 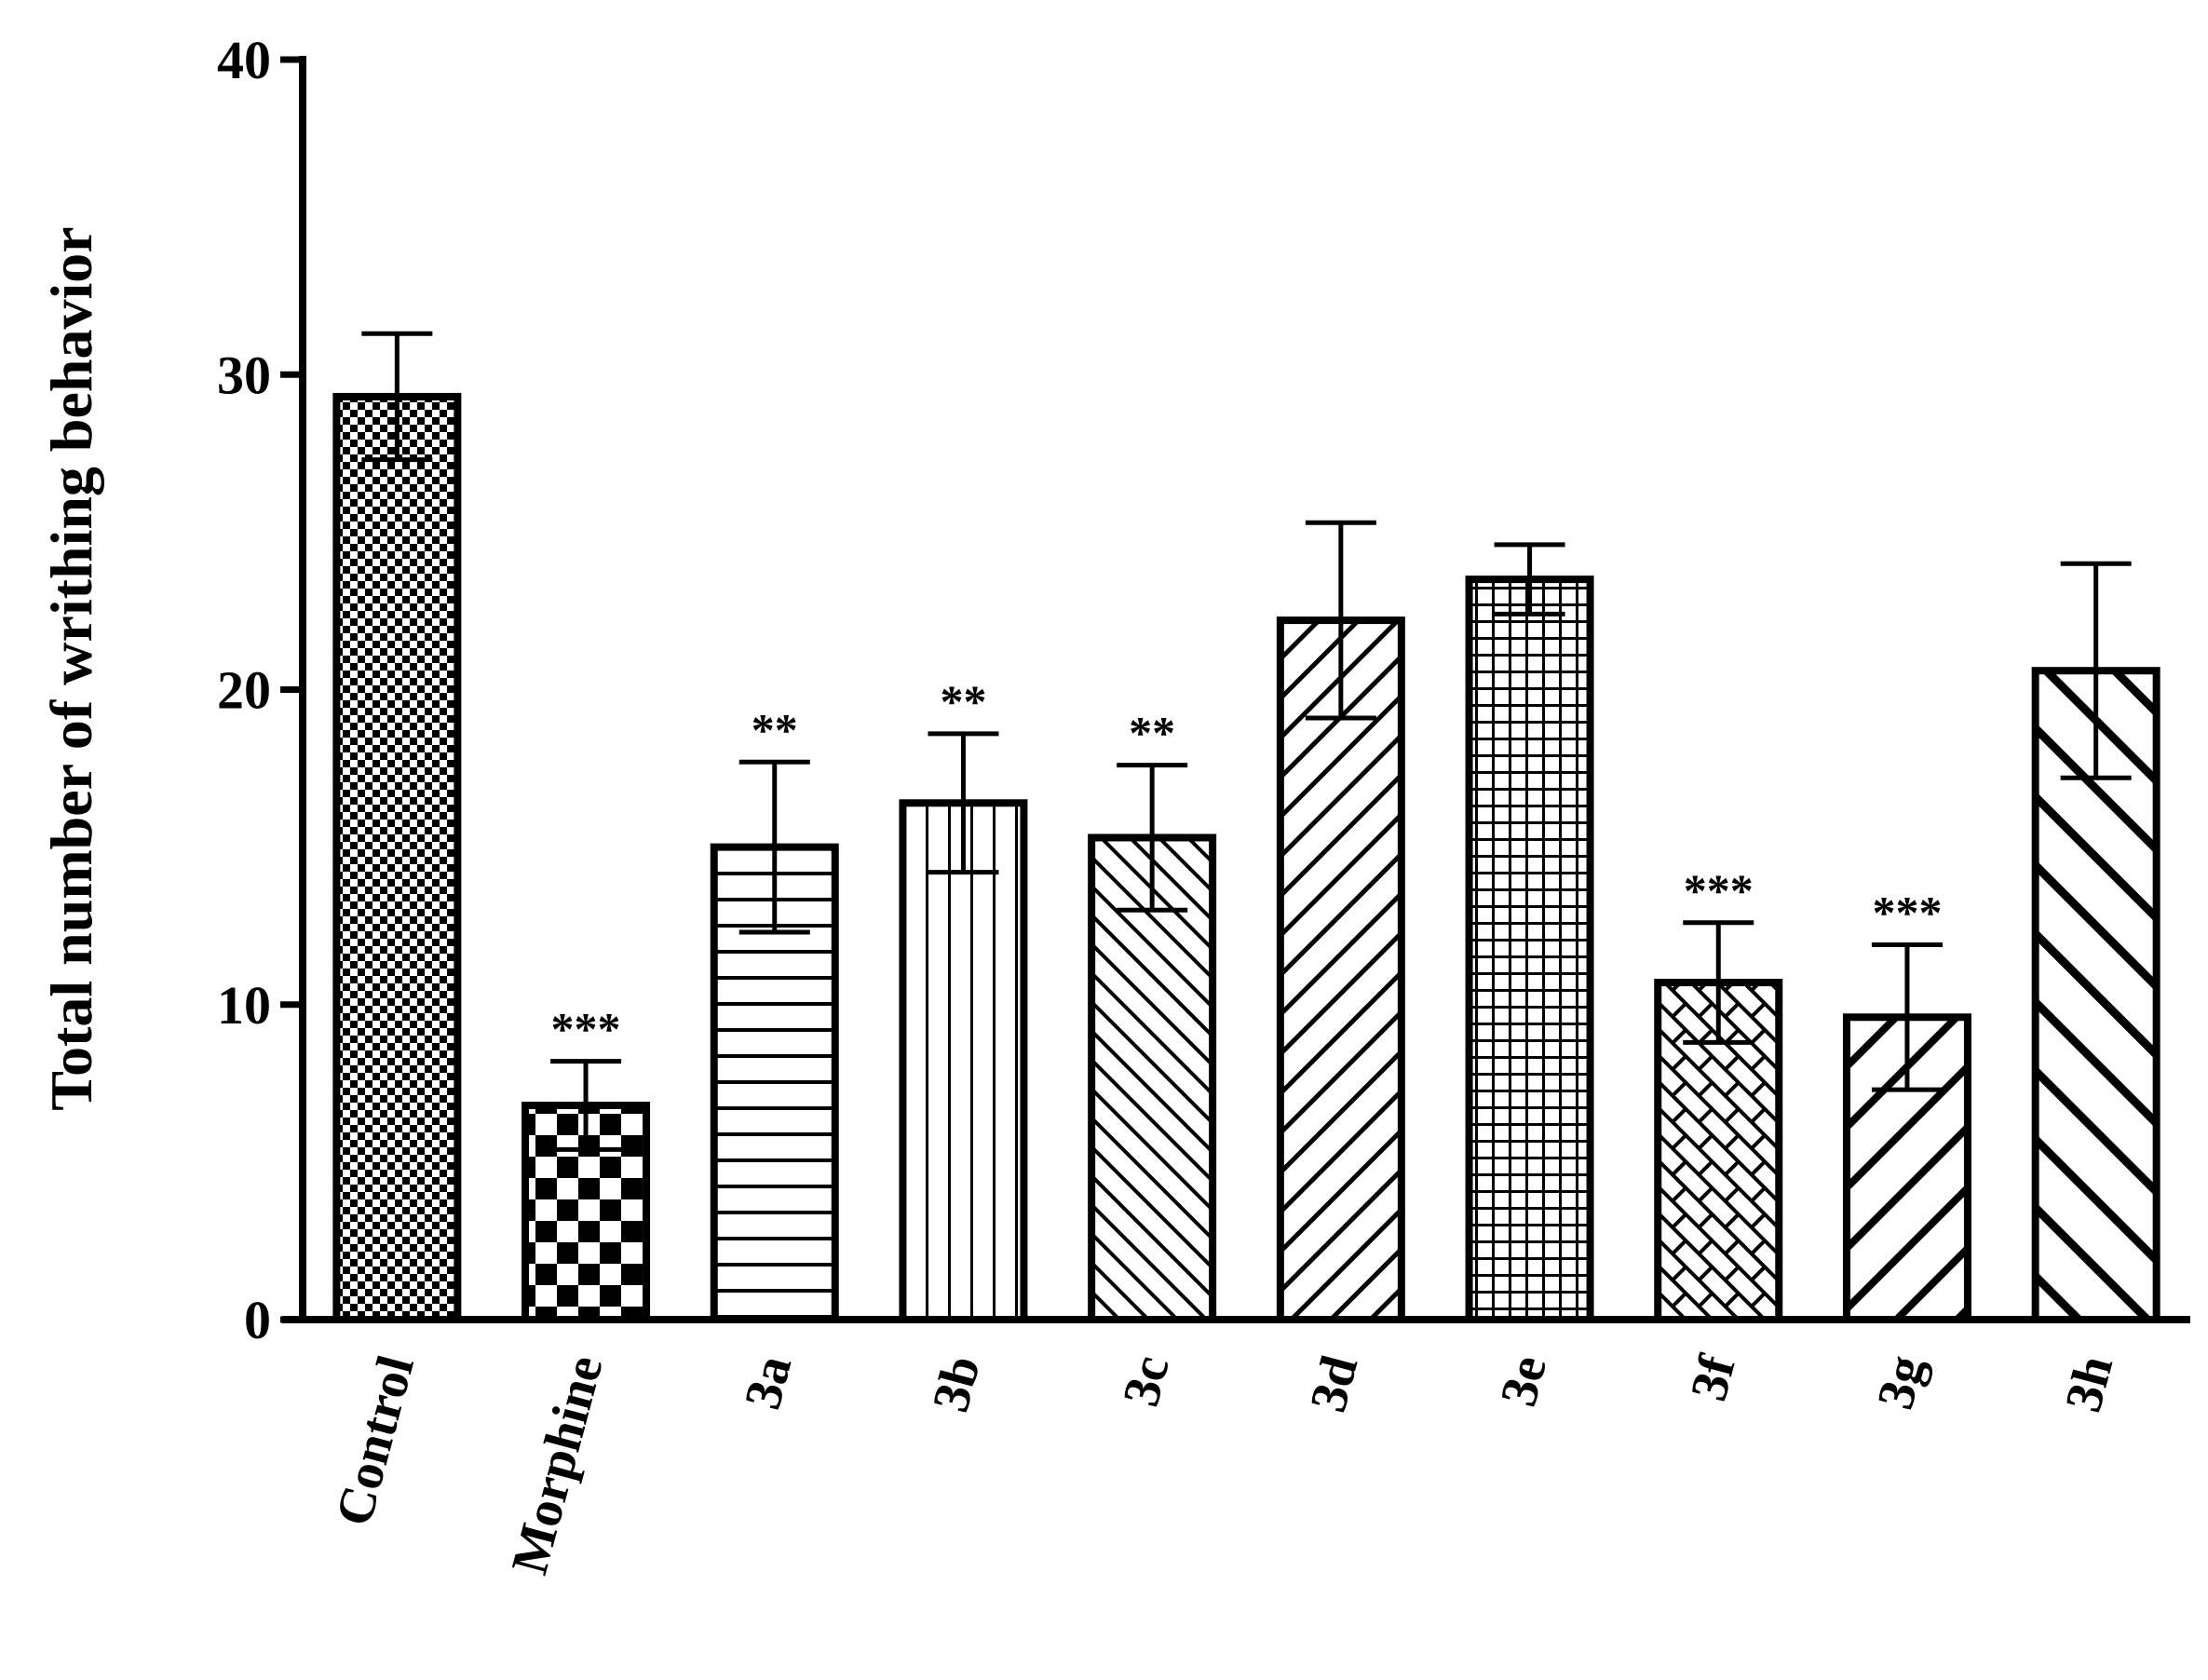 What do you see at coordinates (1340, 970) in the screenshot?
I see `bar-3d` at bounding box center [1340, 970].